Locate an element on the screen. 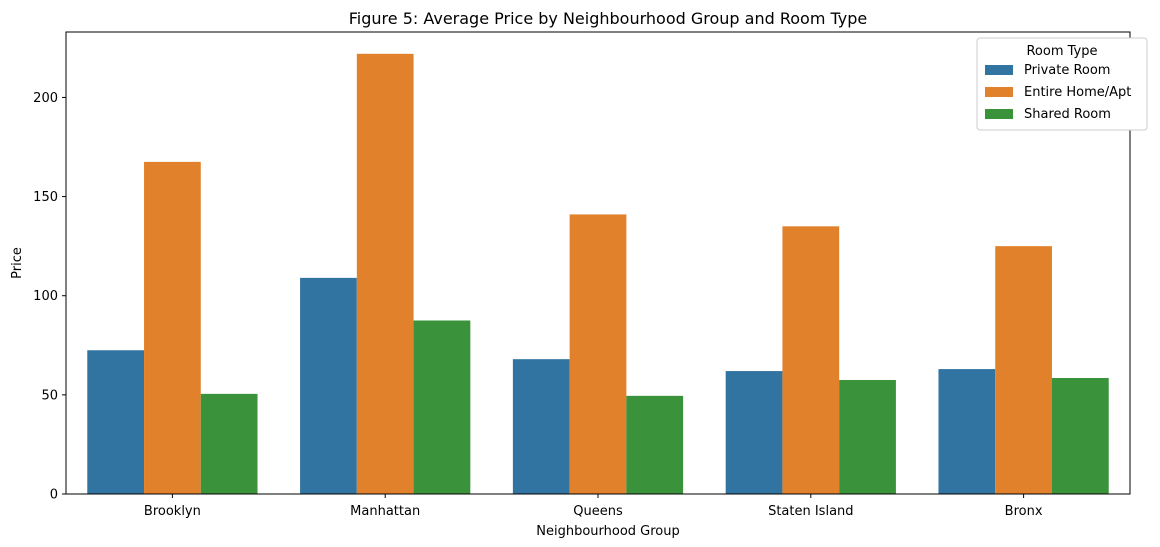 This screenshot has width=1160, height=547. legend-label: Entire Home/Apt is located at coordinates (1077, 92).